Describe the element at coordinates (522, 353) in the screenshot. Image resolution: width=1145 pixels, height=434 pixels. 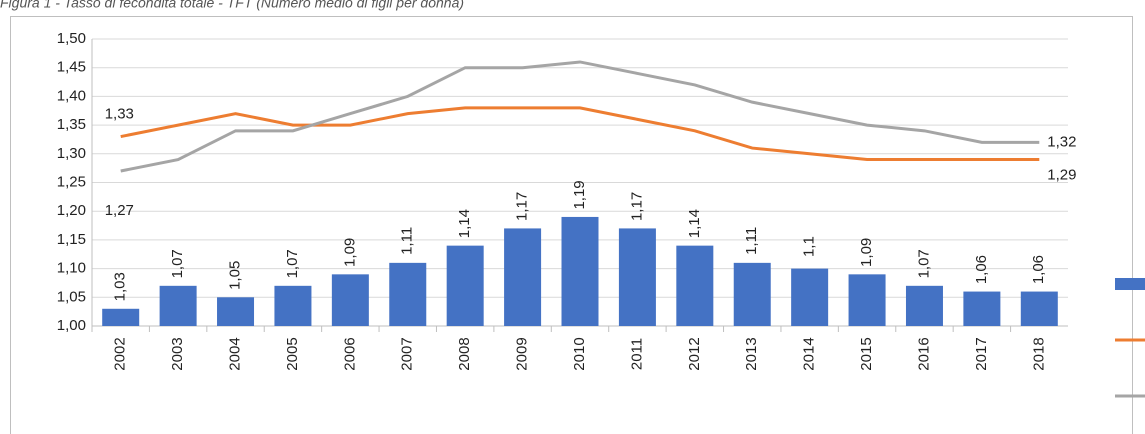
I see `x-tick-label: 2009` at that location.